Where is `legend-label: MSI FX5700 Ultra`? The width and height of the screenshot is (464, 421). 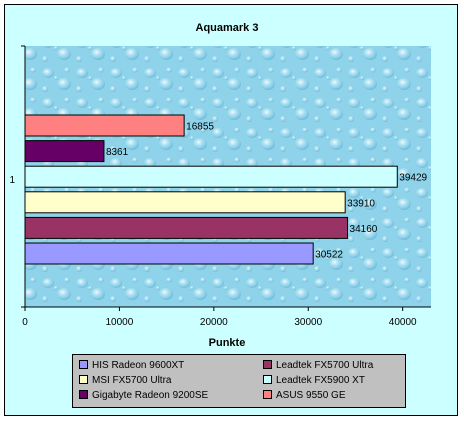 legend-label: MSI FX5700 Ultra is located at coordinates (132, 380).